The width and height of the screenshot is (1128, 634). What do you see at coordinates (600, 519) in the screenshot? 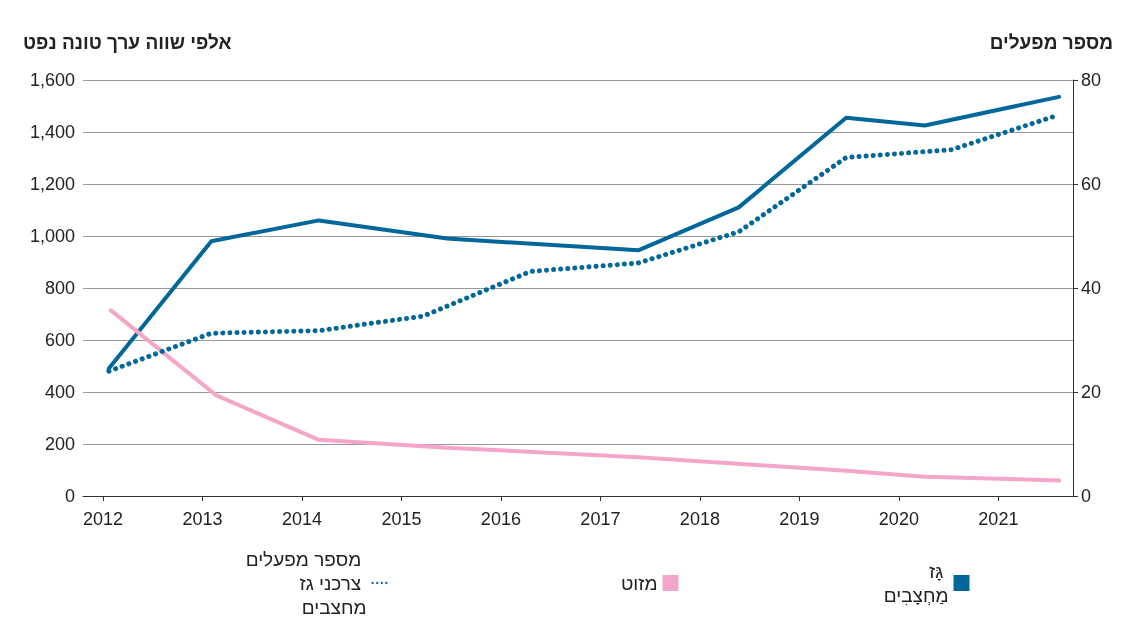
I see `x-tick-label: 2017` at bounding box center [600, 519].